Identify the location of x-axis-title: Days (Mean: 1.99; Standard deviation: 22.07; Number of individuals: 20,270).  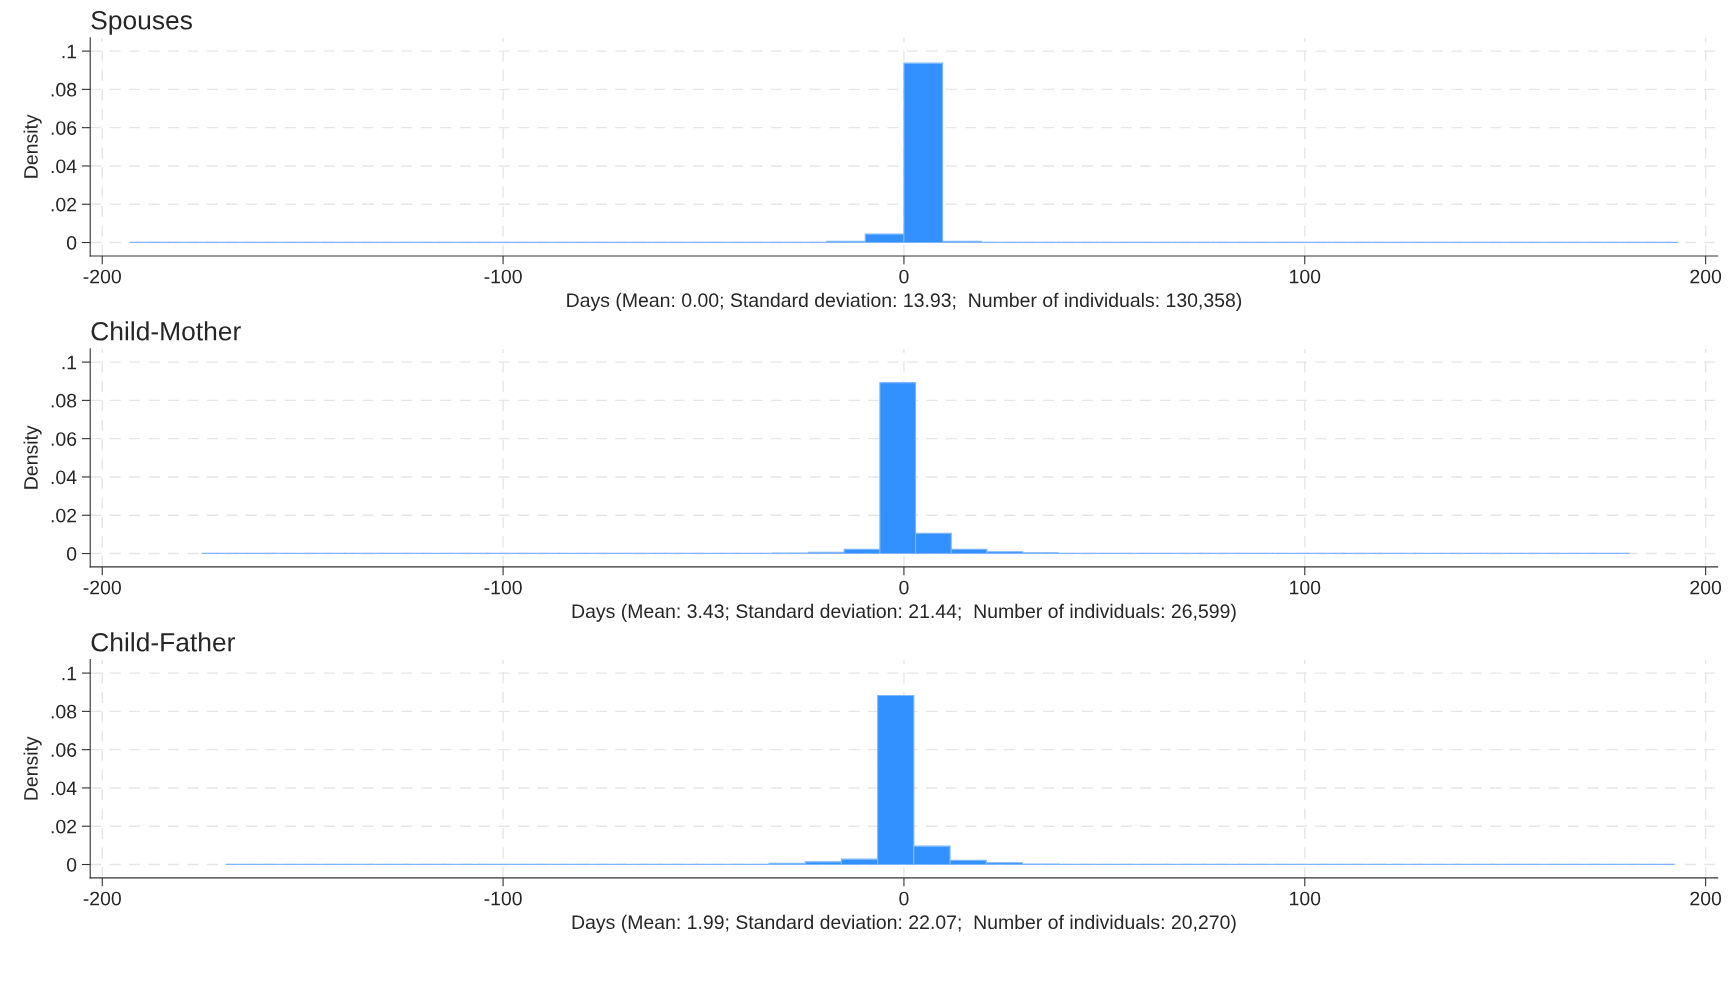
(904, 923).